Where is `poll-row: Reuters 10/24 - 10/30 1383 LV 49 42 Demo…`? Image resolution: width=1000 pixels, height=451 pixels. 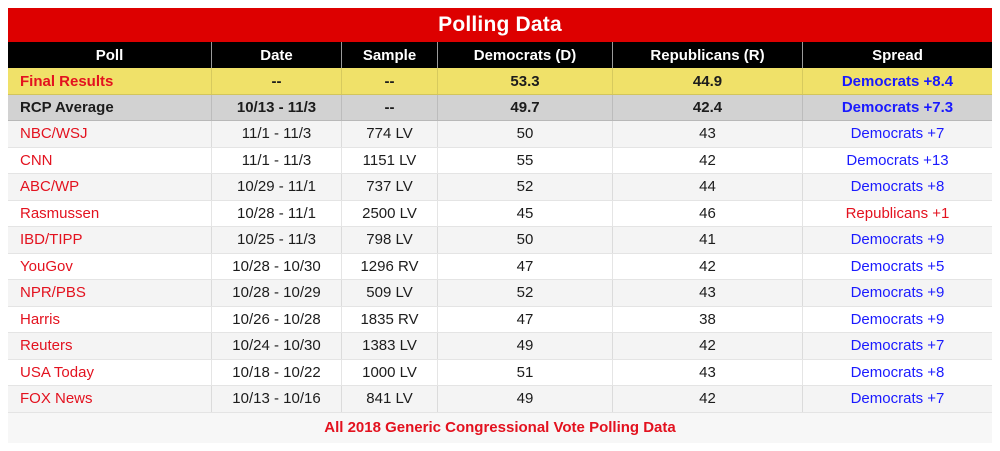
poll-row: Reuters 10/24 - 10/30 1383 LV 49 42 Demo… is located at coordinates (500, 346).